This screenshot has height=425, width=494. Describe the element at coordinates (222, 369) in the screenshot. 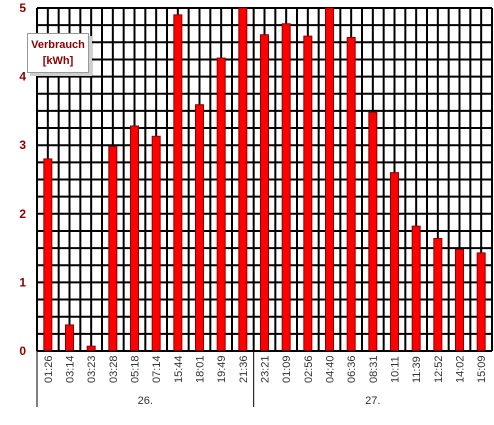

I see `x-tick-label: 19:49` at that location.